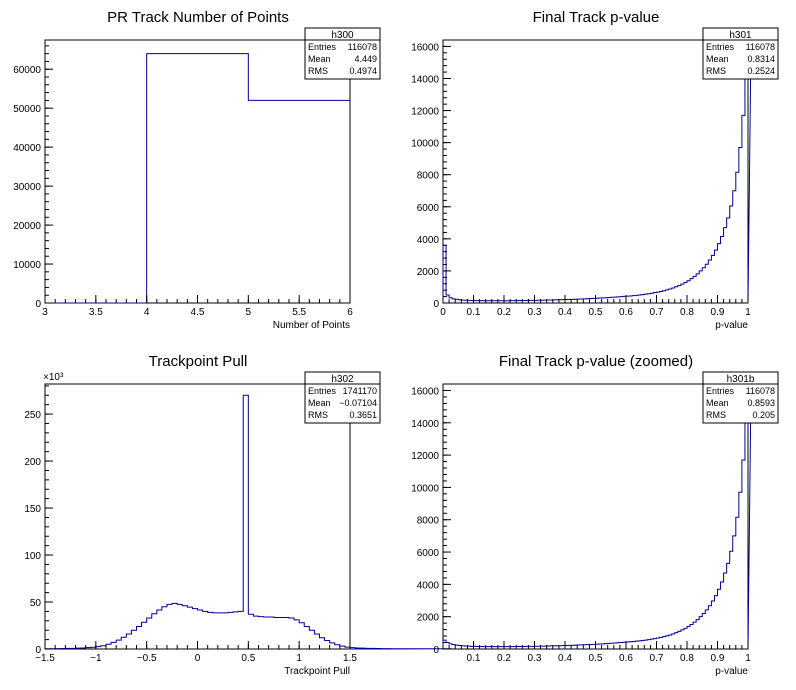 The height and width of the screenshot is (690, 796). I want to click on stats-value: 0.8593, so click(761, 403).